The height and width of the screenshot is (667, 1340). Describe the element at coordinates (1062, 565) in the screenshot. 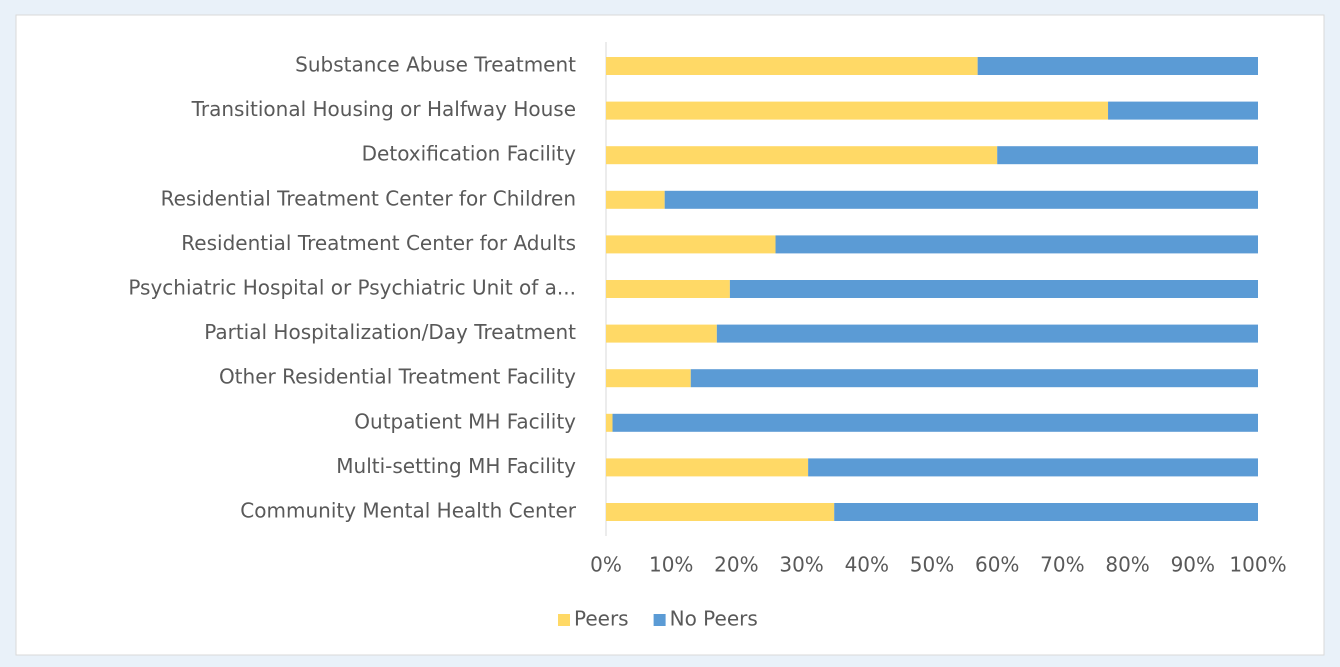

I see `x-tick-label: 70%` at that location.